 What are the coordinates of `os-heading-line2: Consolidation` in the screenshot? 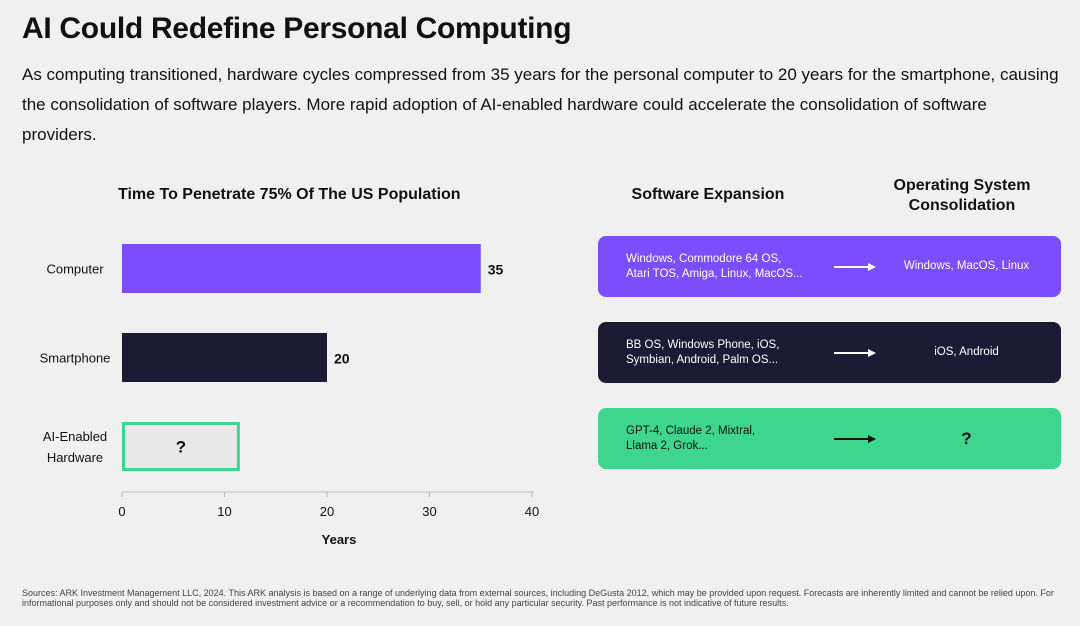 It's located at (962, 205).